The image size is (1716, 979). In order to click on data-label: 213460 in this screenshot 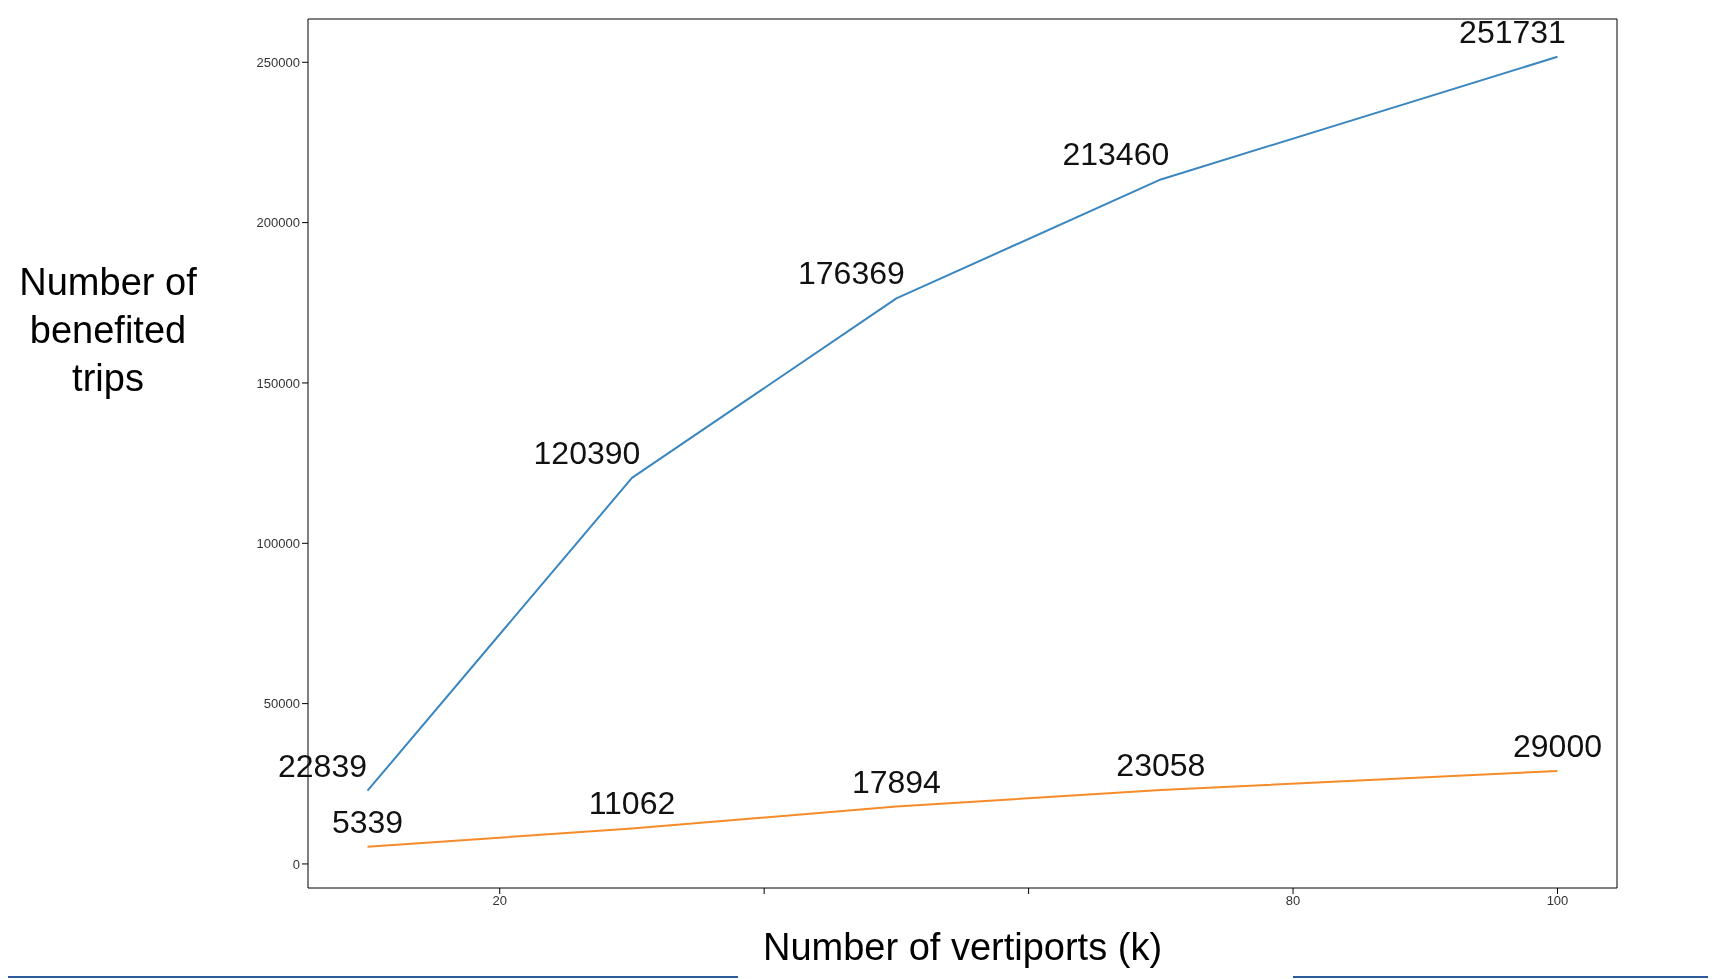, I will do `click(1116, 154)`.